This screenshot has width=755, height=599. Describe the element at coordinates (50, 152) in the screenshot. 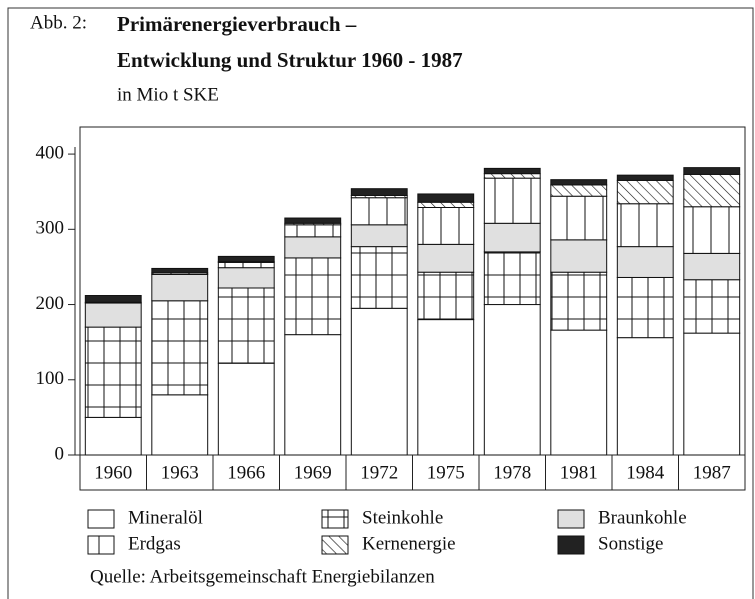

I see `y-tick-label: 400` at that location.